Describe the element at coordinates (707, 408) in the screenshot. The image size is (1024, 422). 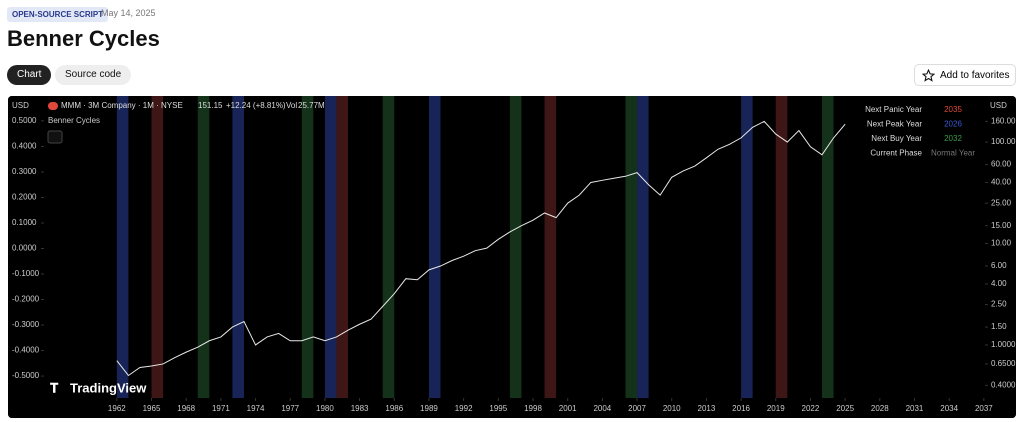
I see `x-tick-label: 2013` at that location.